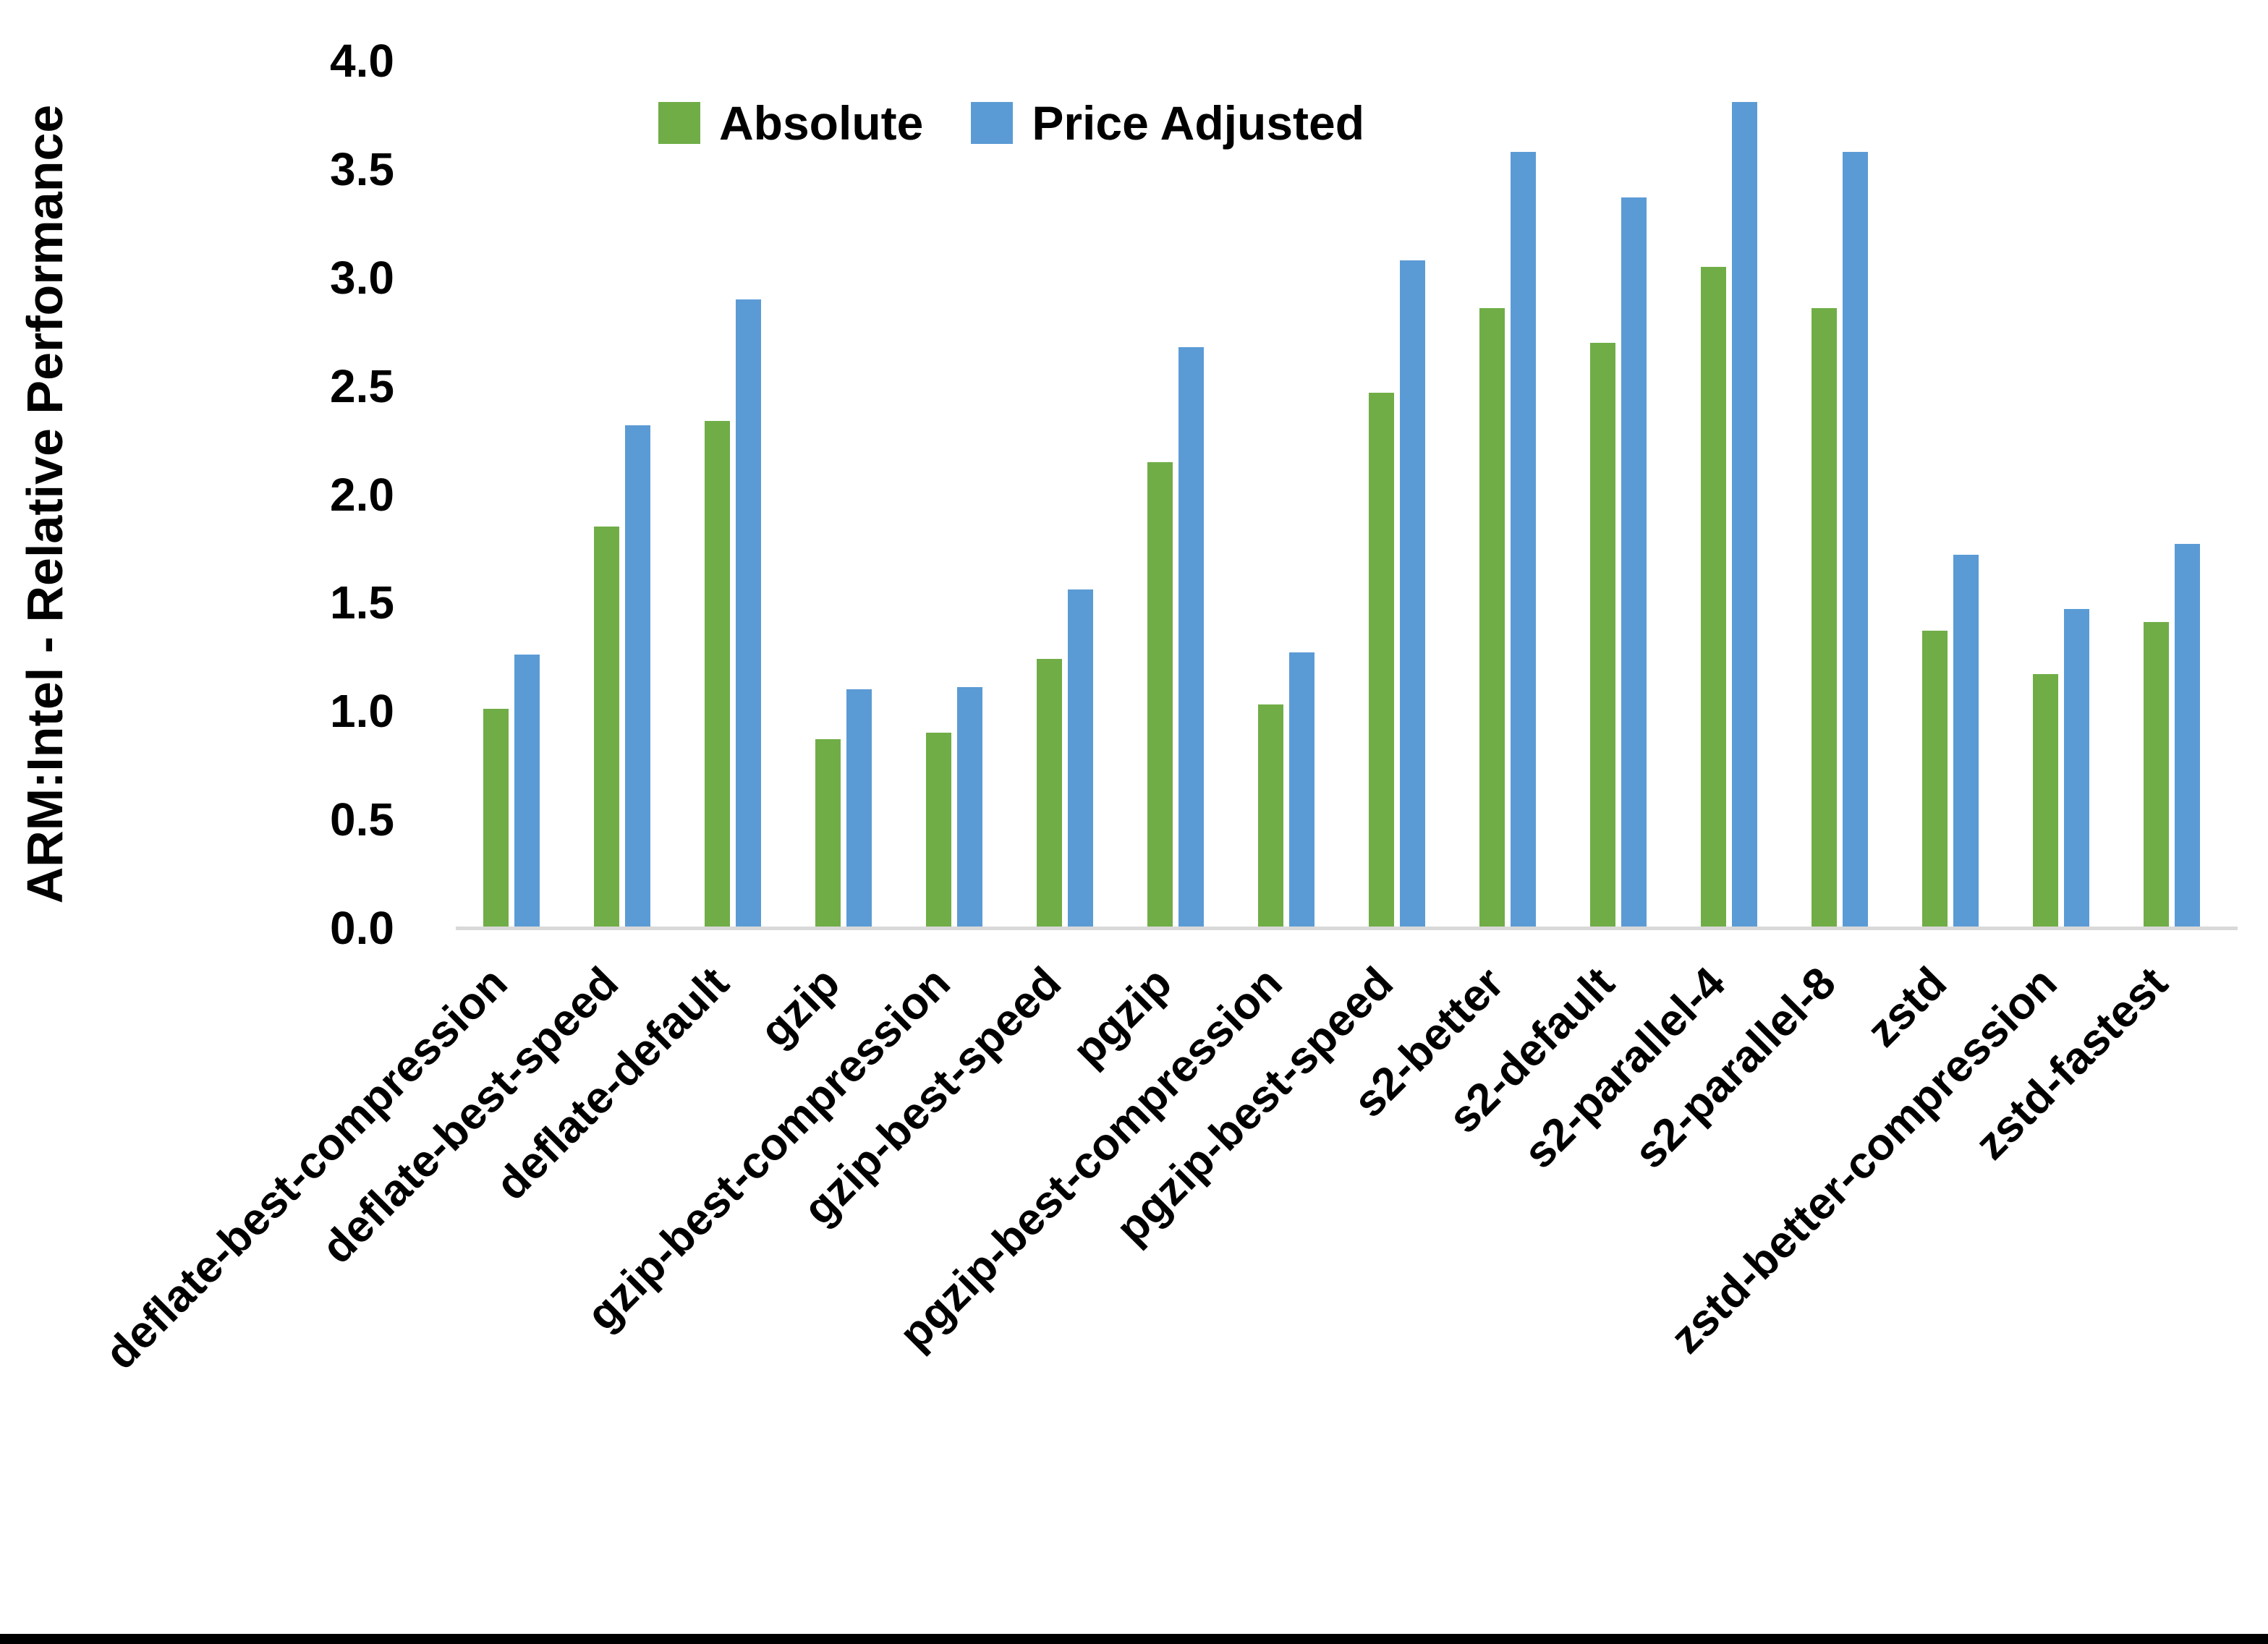 This screenshot has height=1644, width=2268. I want to click on legend-item-absolute: Absolute, so click(790, 122).